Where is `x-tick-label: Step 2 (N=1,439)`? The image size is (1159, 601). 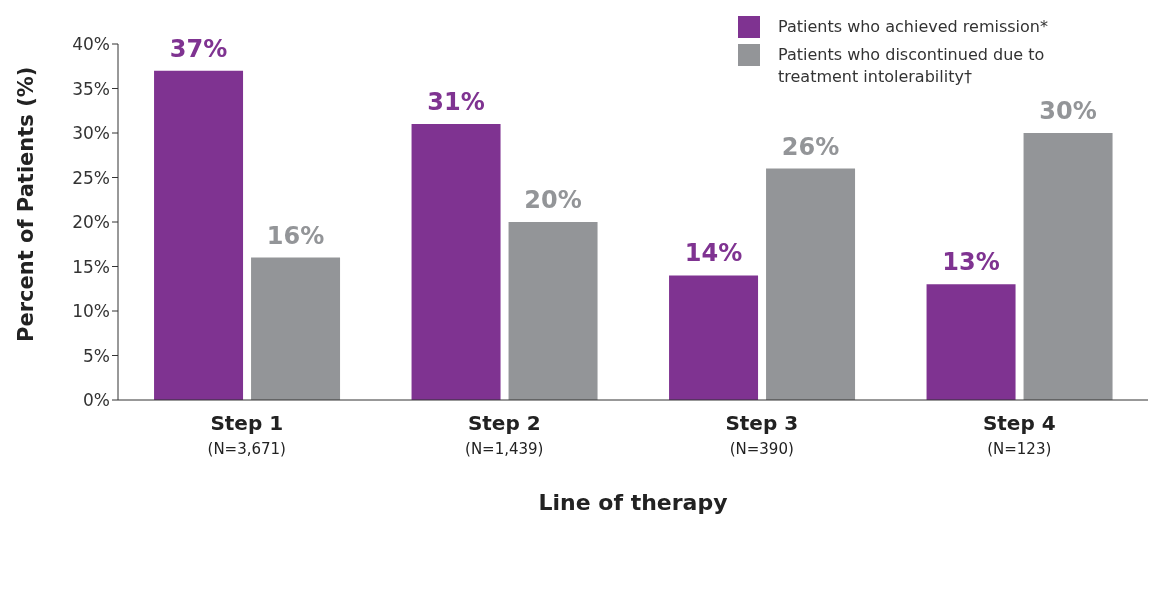
x-tick-label: Step 2 (N=1,439) is located at coordinates (504, 434).